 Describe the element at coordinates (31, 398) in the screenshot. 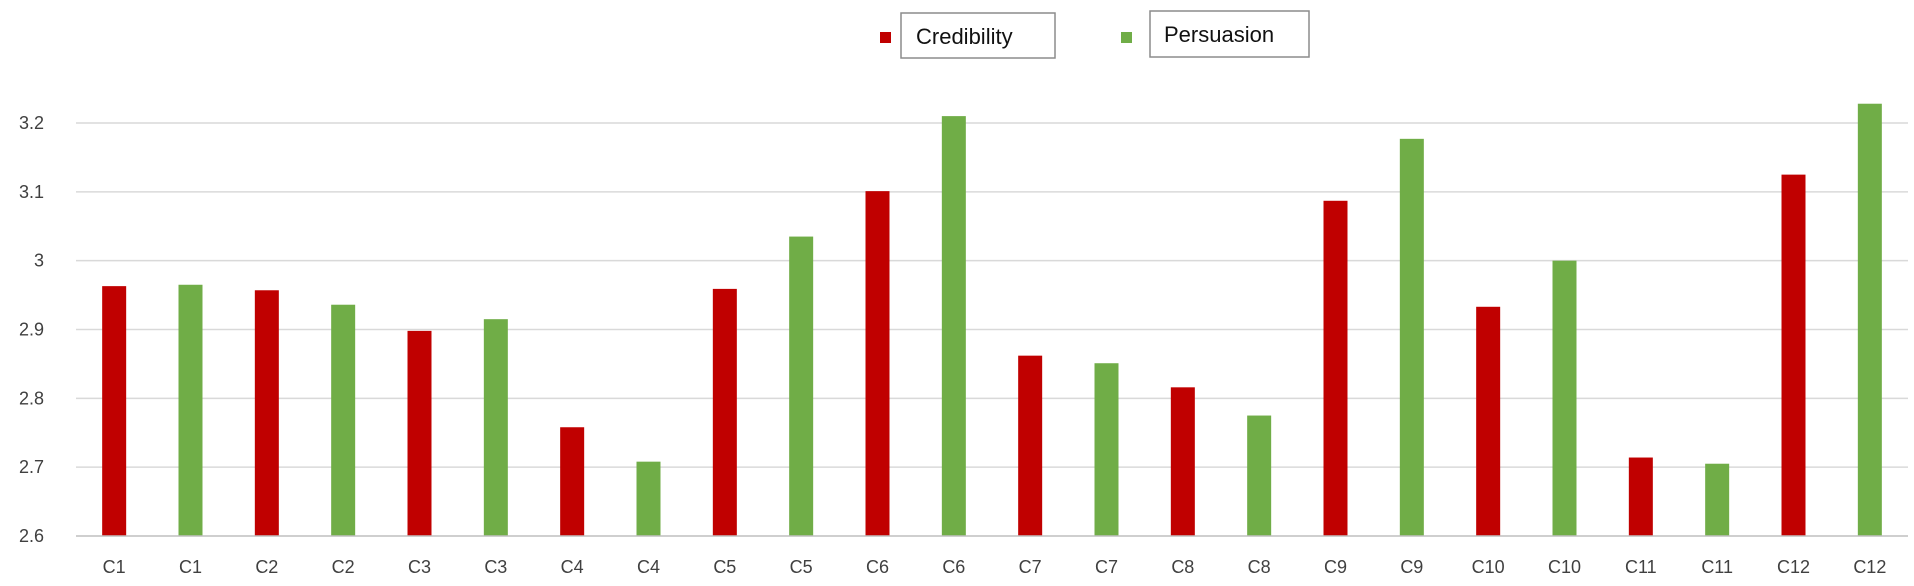

I see `y-tick-label: 2.8` at that location.